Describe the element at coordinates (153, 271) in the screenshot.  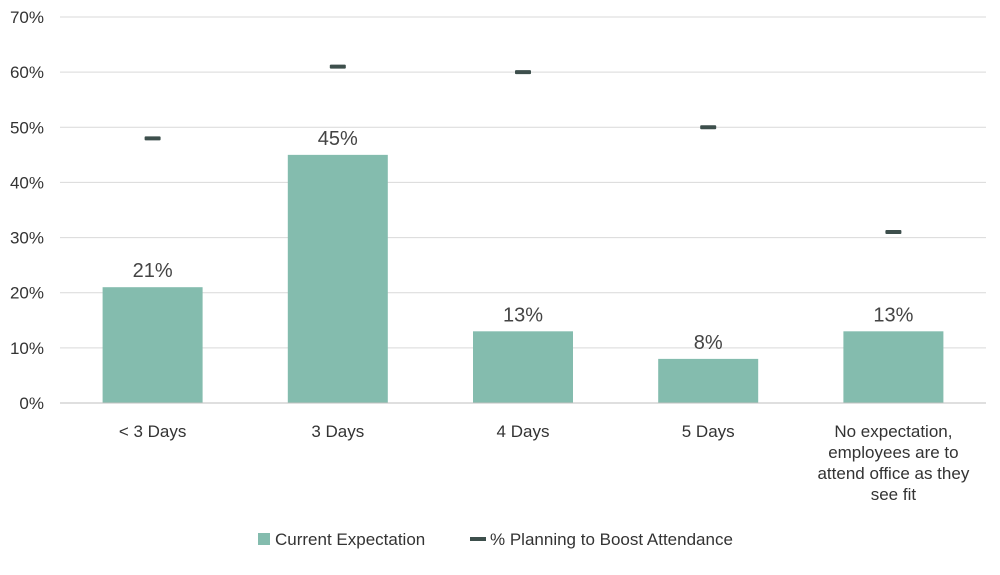
I see `bar-data-label: 21%` at that location.